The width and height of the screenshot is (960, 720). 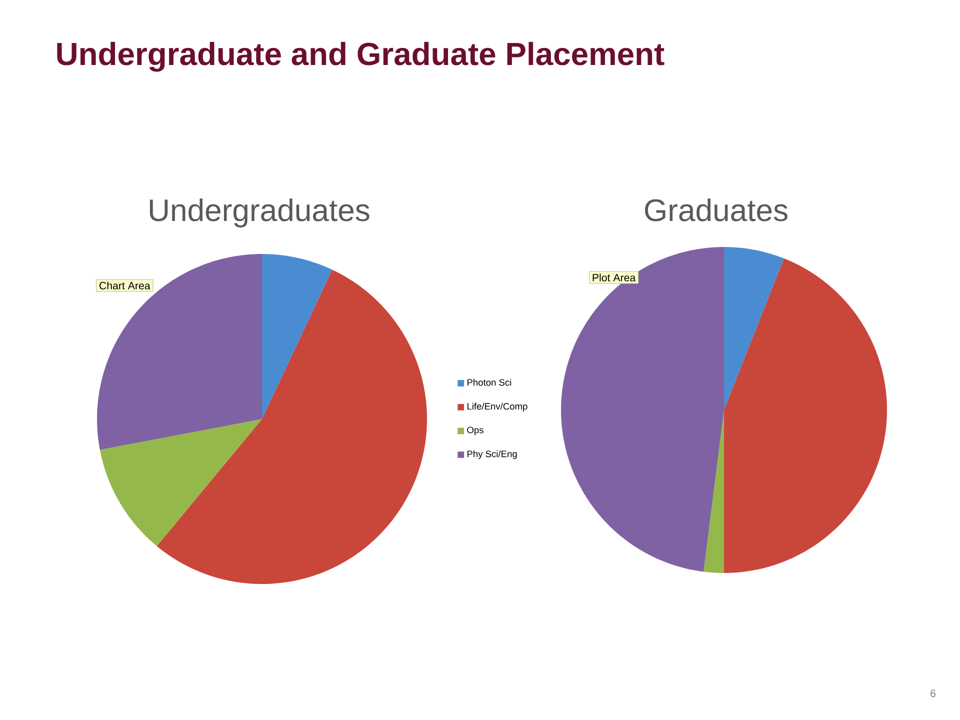 I want to click on legend-label: Ops, so click(x=475, y=431).